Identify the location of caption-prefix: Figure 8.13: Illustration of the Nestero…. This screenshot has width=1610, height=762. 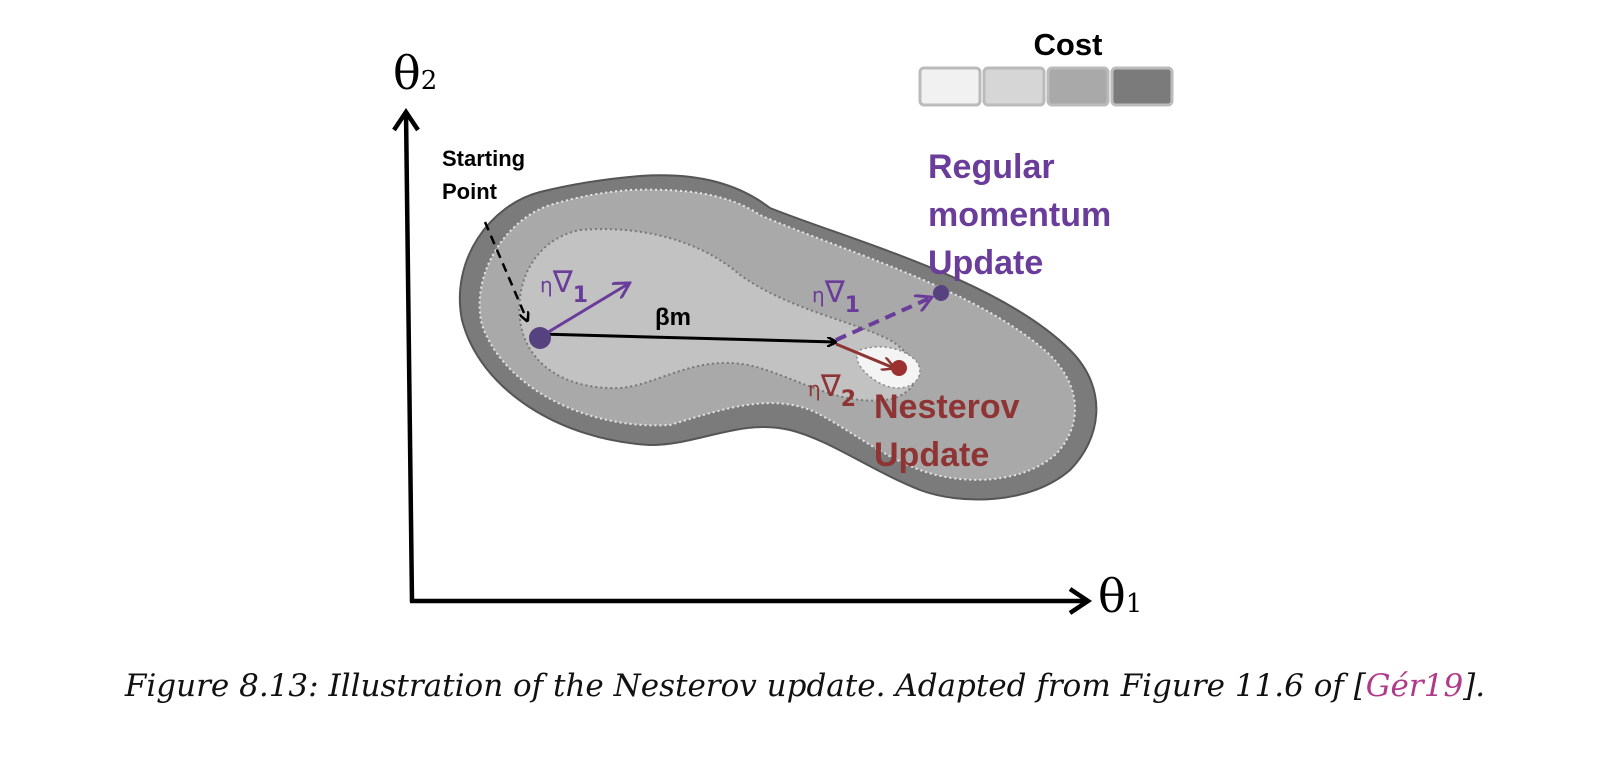
(745, 686).